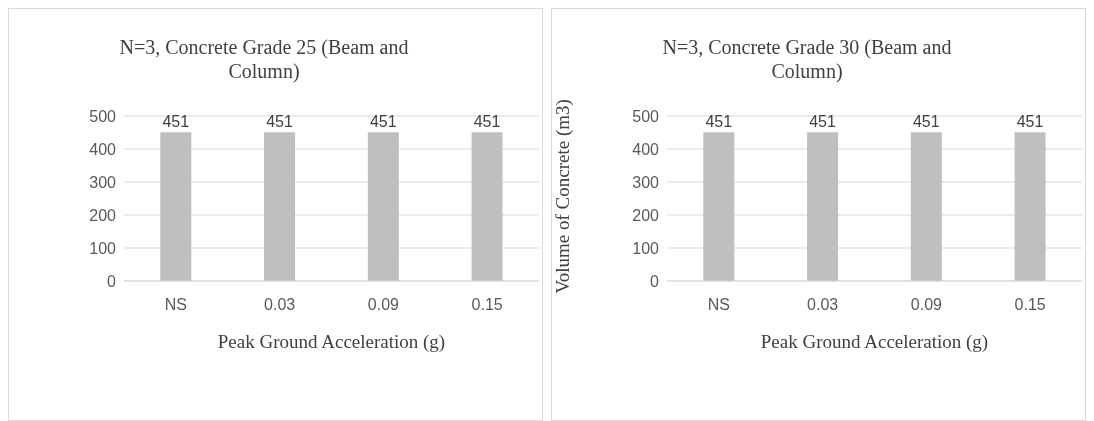  Describe the element at coordinates (264, 59) in the screenshot. I see `chart-title: N=3, Concrete Grade 25 (Beam and Column)` at that location.